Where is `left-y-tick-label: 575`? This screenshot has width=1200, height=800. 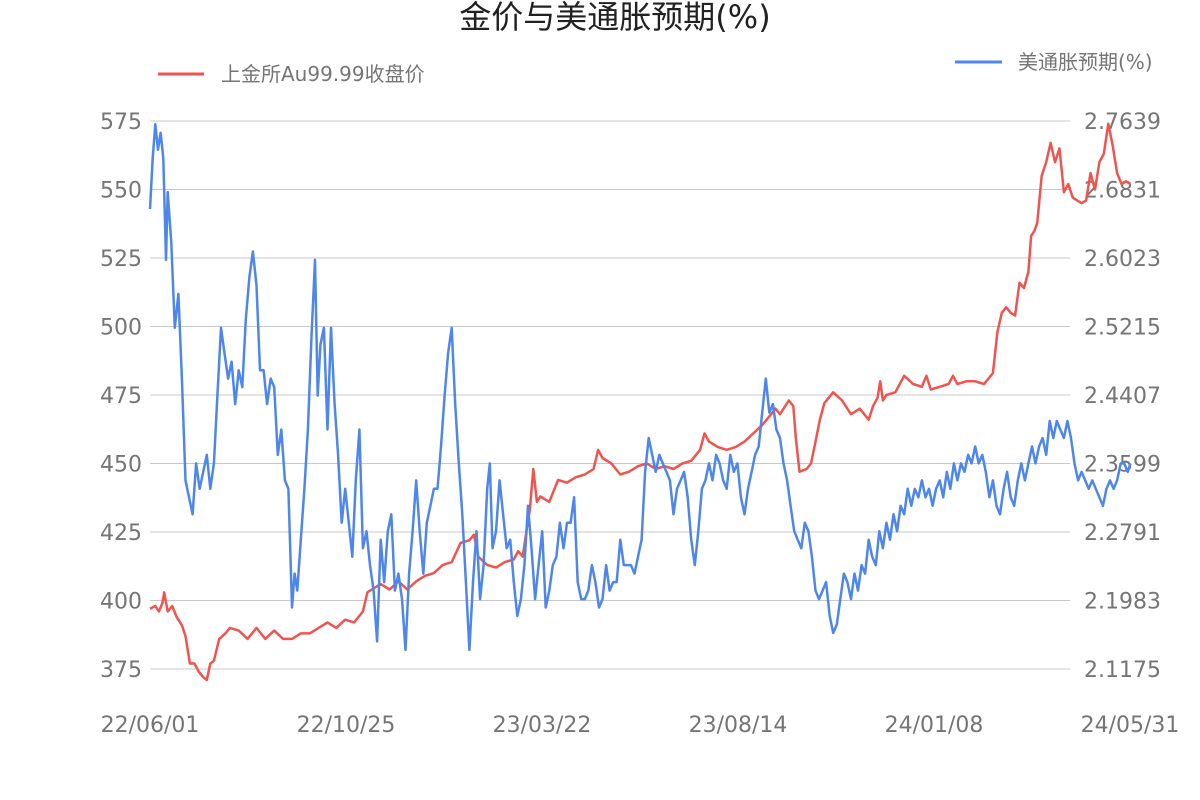
left-y-tick-label: 575 is located at coordinates (121, 122).